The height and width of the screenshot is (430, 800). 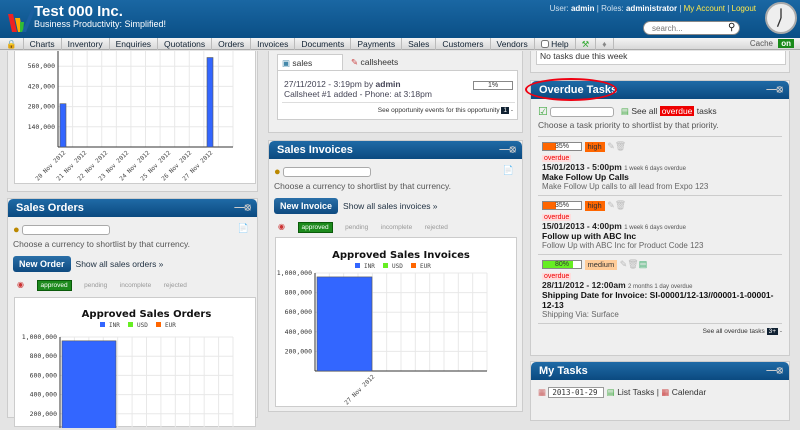 What do you see at coordinates (12, 43) in the screenshot?
I see `lock-icon: 🔒` at bounding box center [12, 43].